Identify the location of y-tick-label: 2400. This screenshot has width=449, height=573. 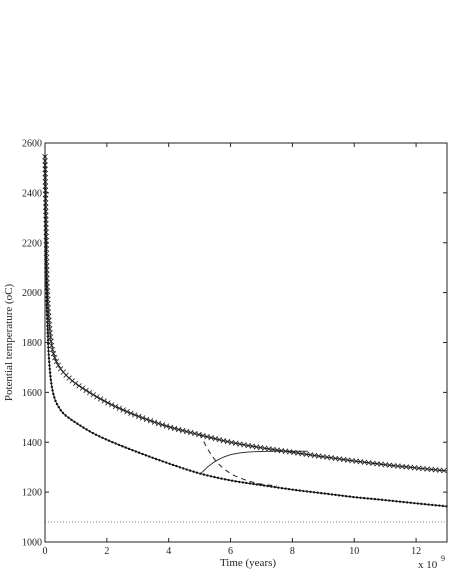
(32, 193).